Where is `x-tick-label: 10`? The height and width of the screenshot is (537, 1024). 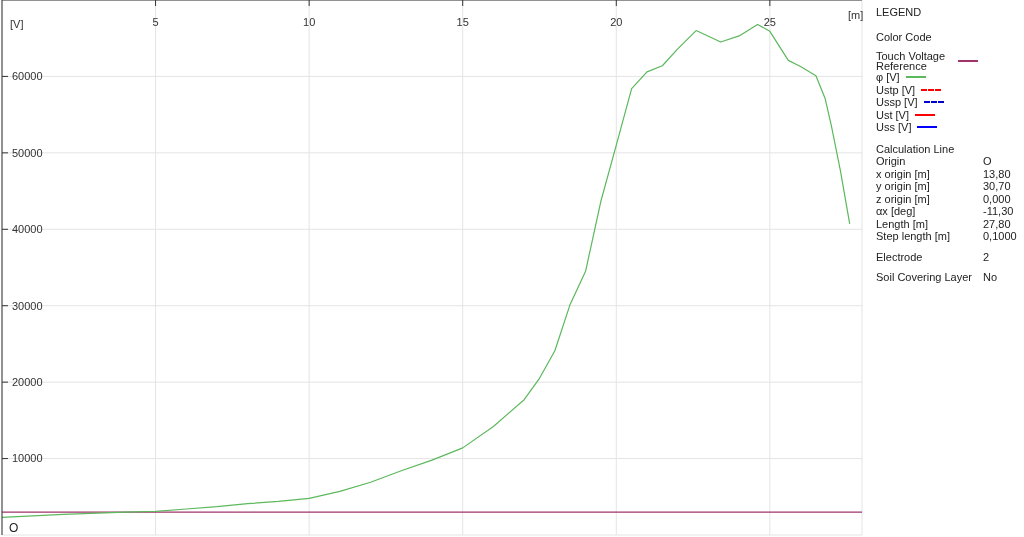
x-tick-label: 10 is located at coordinates (309, 21).